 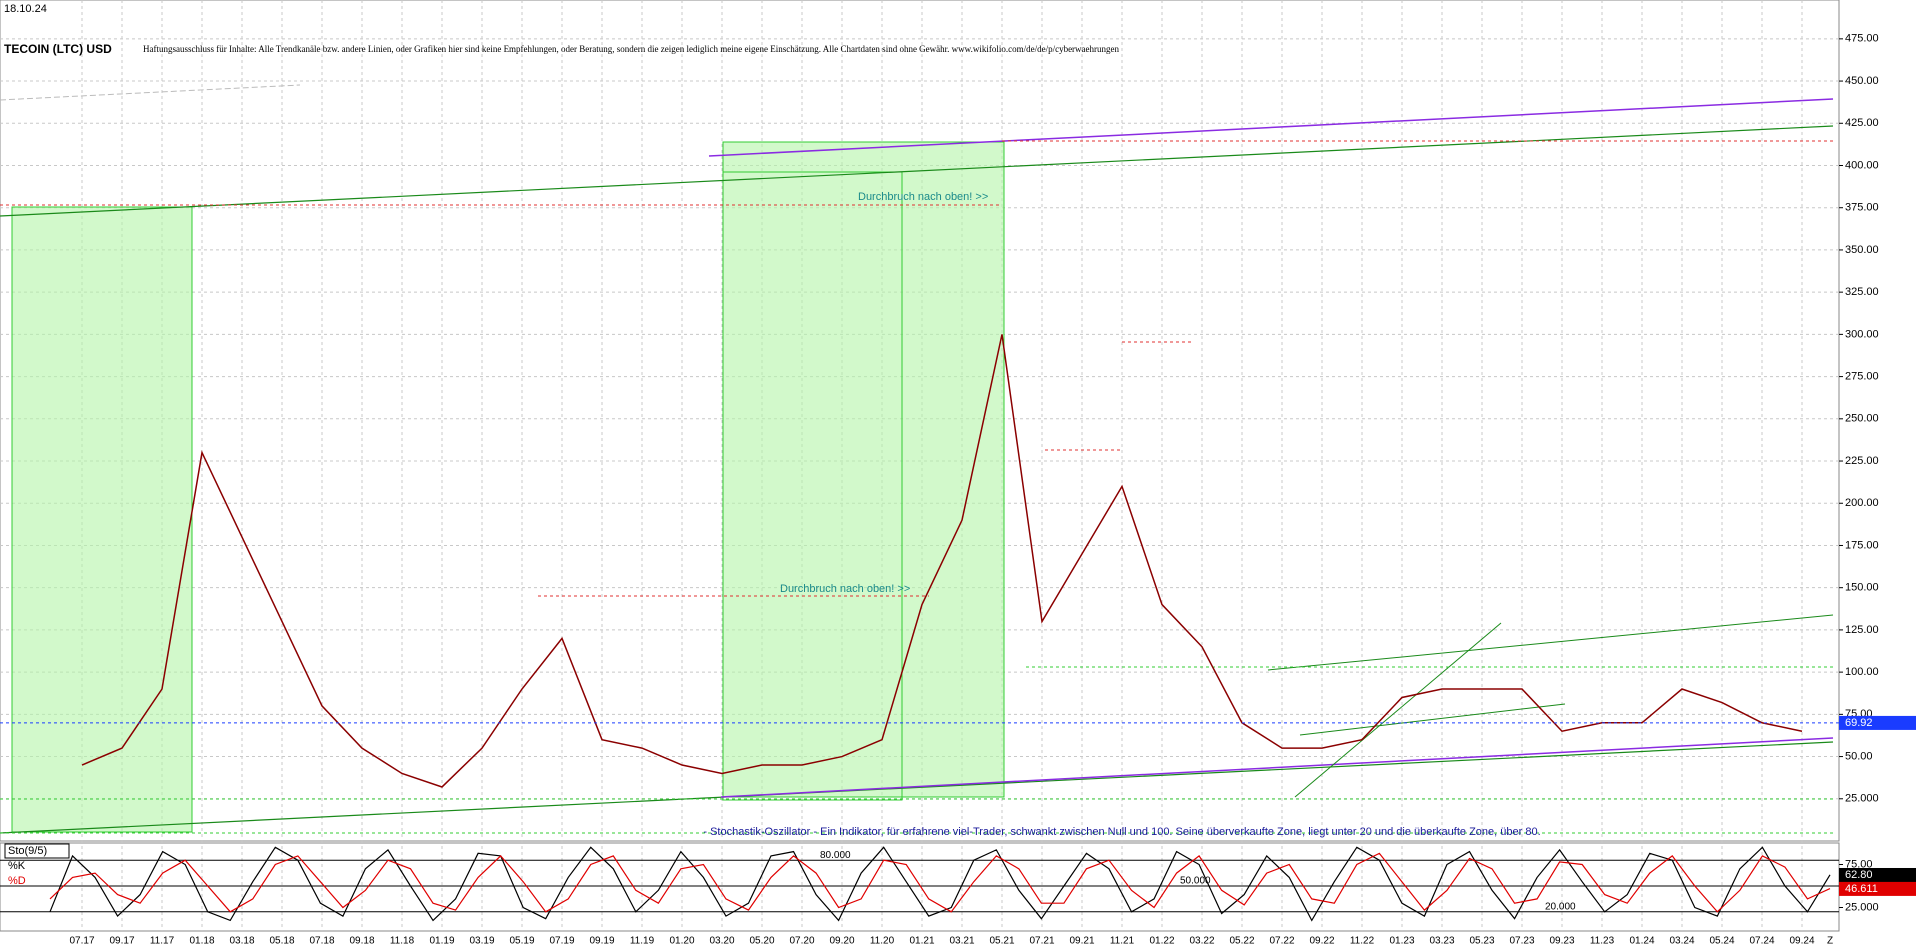 I want to click on x-tick-label: 09.22, so click(x=1321, y=941).